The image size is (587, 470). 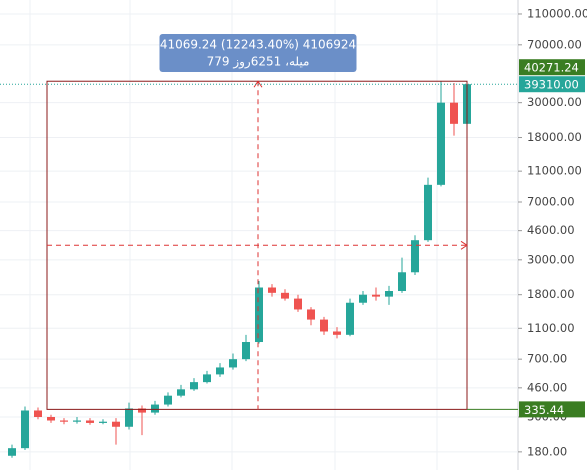 What do you see at coordinates (547, 451) in the screenshot?
I see `y-tick-label: 180.00` at bounding box center [547, 451].